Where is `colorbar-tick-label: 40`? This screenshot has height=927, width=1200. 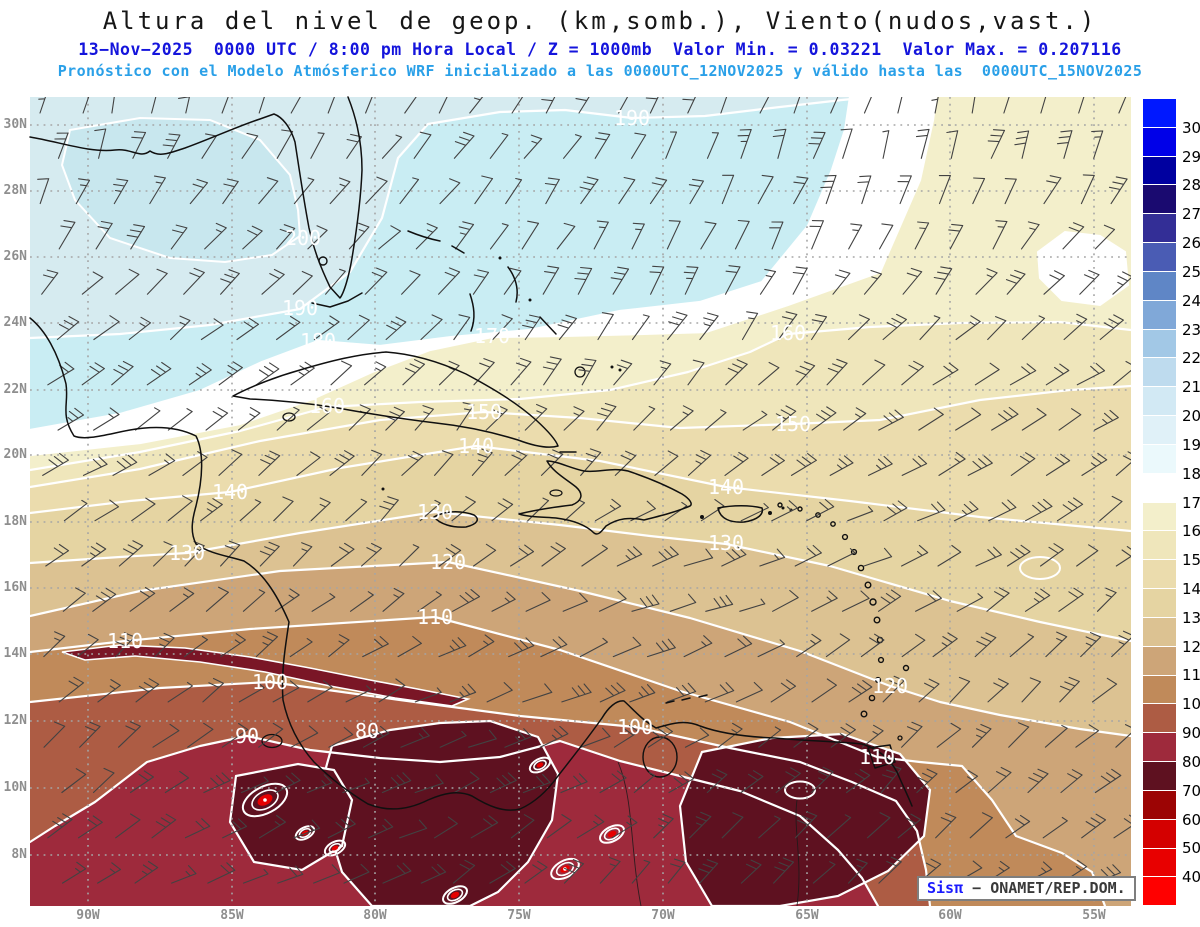
colorbar-tick-label: 40 is located at coordinates (1191, 877).